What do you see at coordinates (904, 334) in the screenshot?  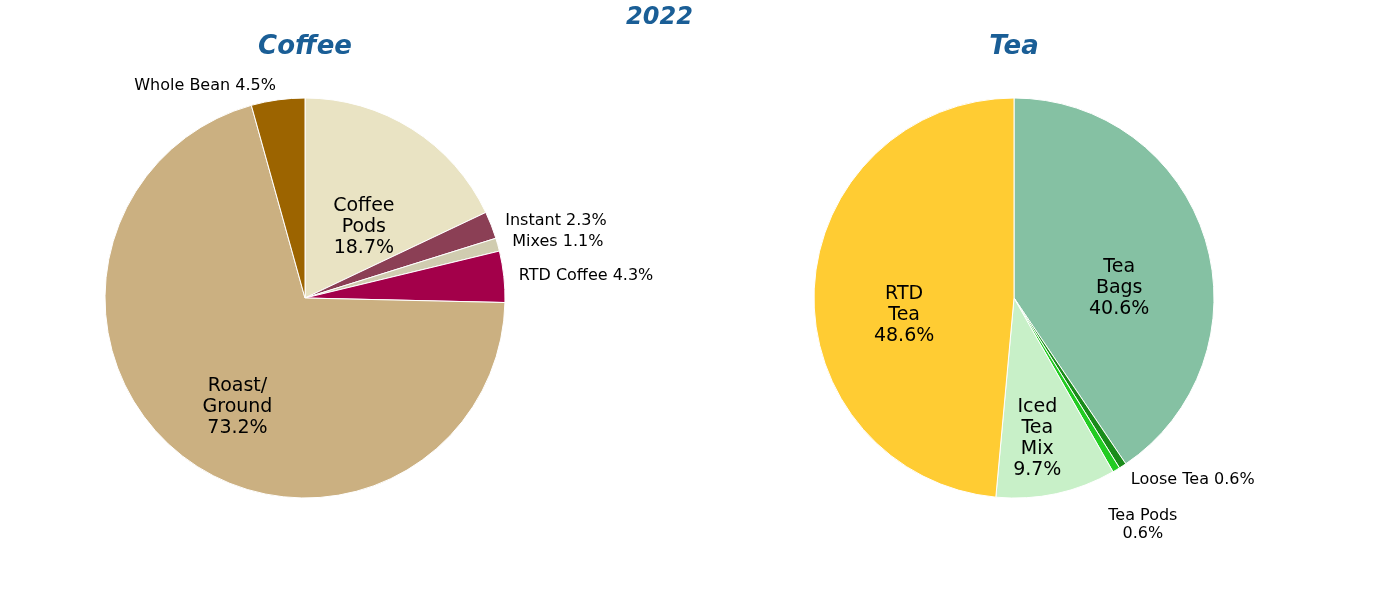 I see `data-label: 48.6%` at bounding box center [904, 334].